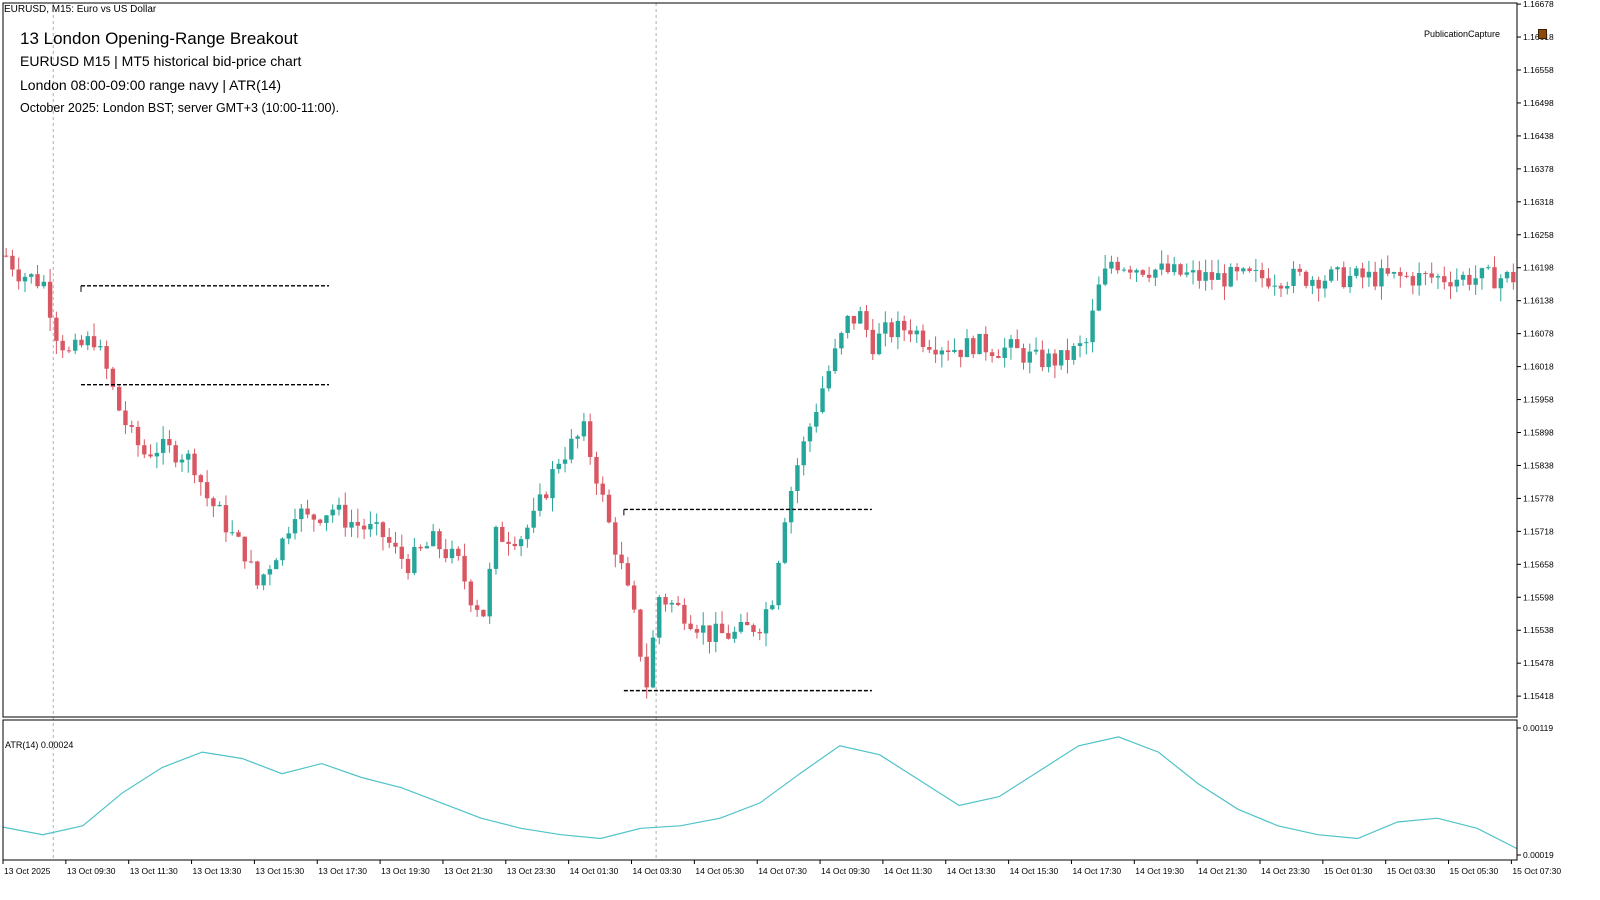 Image resolution: width=1600 pixels, height=900 pixels. I want to click on publication-capture-label: PublicationCapture, so click(1462, 34).